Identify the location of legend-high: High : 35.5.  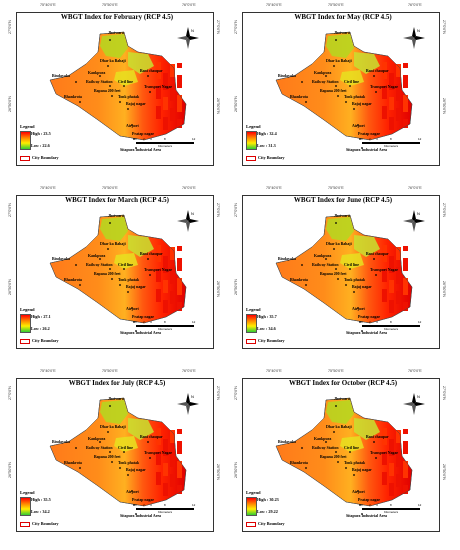
(41, 499).